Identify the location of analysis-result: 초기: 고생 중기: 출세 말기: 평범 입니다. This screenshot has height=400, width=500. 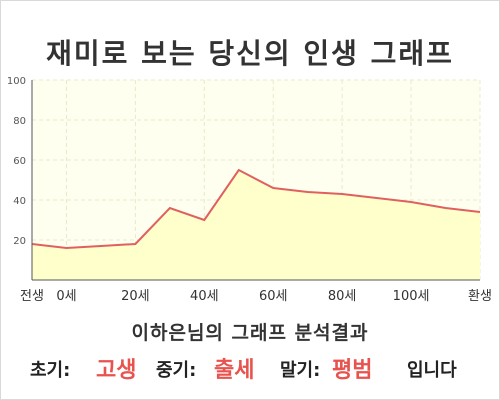
(250, 365).